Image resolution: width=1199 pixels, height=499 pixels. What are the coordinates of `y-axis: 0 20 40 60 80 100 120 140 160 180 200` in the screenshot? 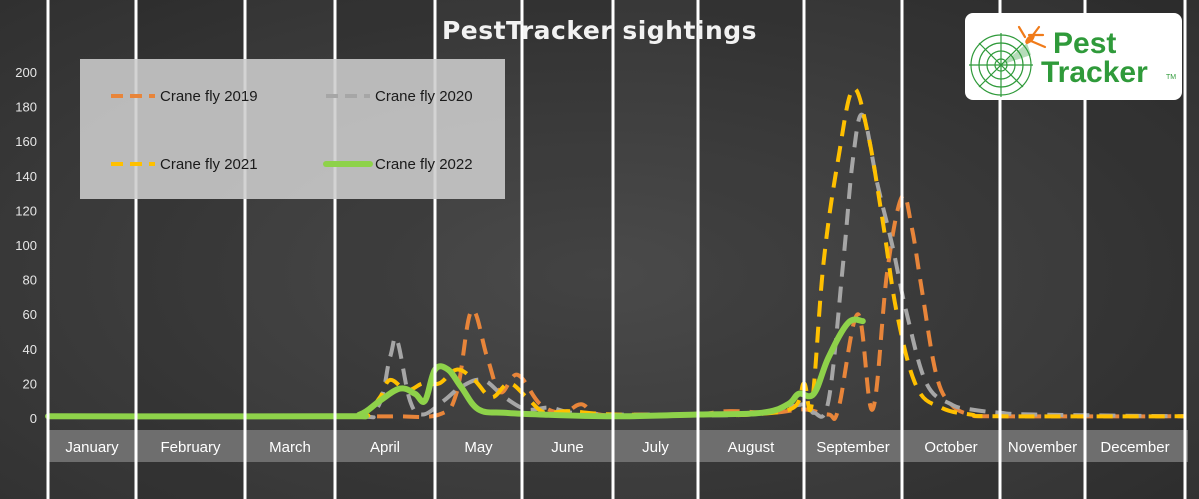 It's located at (26, 245).